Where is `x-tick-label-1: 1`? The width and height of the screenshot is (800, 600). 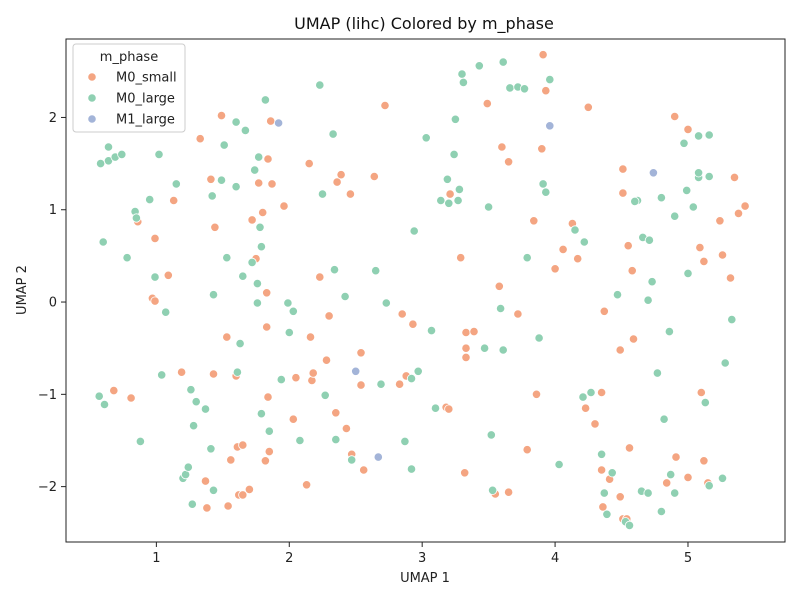 x-tick-label-1: 1 is located at coordinates (156, 558).